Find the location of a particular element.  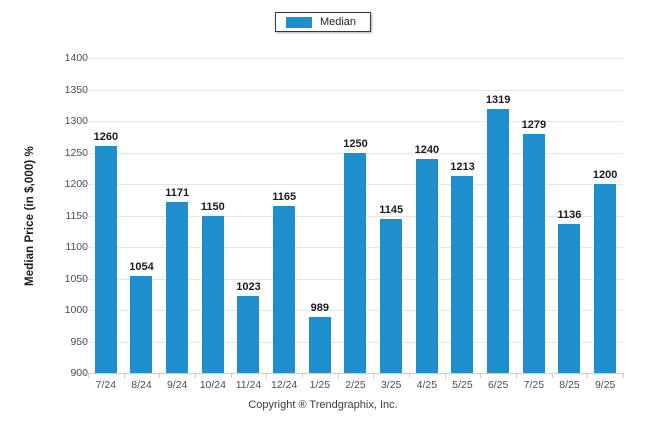

y-tick-label-1300: 1300 is located at coordinates (76, 121).